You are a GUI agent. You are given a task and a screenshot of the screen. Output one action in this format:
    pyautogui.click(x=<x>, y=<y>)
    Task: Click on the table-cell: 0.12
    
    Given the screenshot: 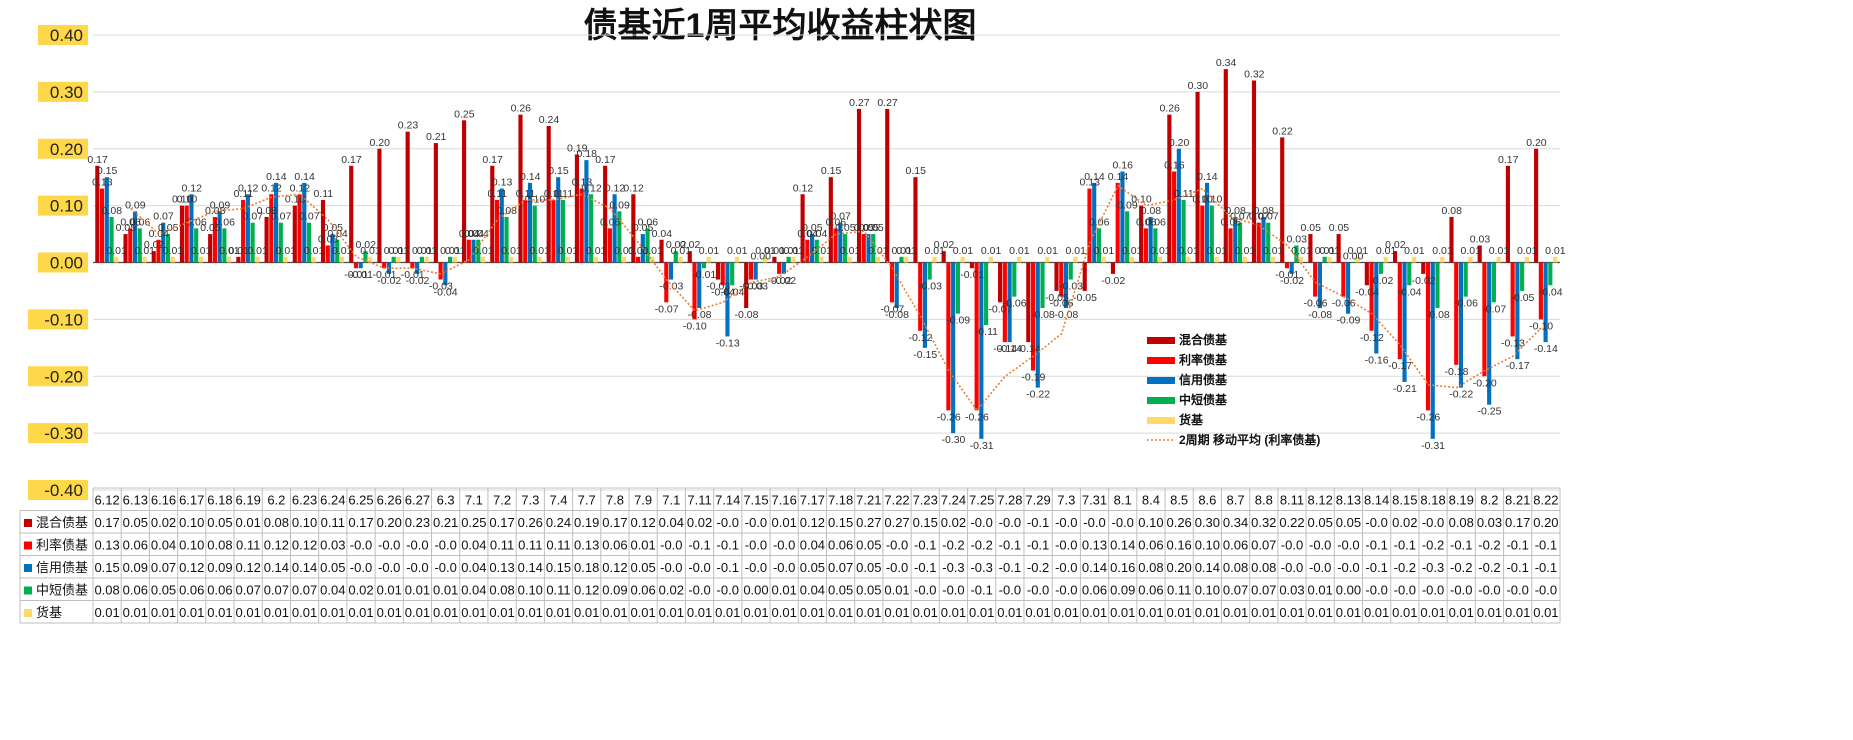 What is the action you would take?
    pyautogui.click(x=642, y=522)
    